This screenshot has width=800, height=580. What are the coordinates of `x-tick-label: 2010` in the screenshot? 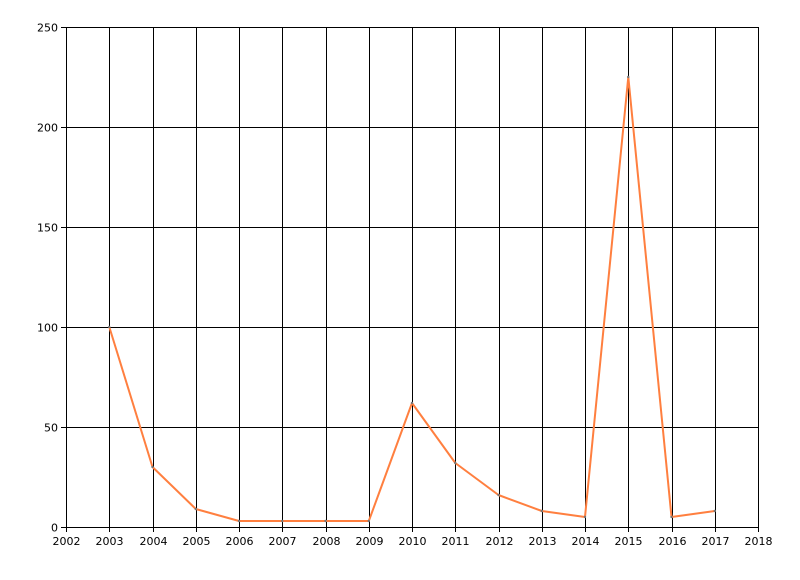 It's located at (413, 541).